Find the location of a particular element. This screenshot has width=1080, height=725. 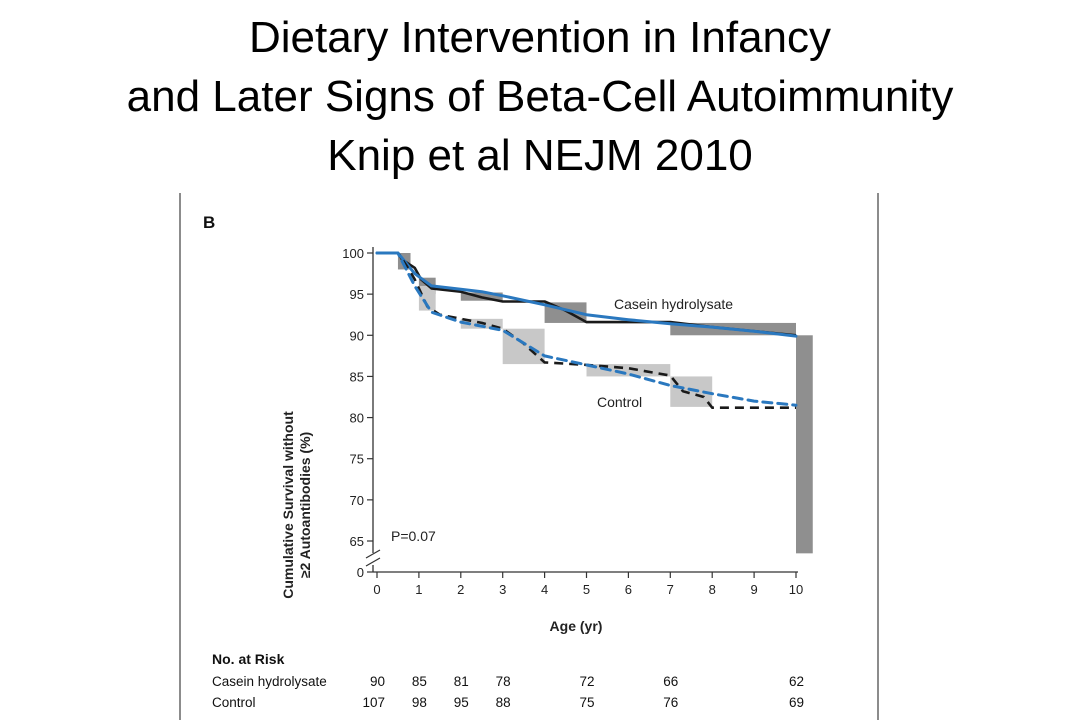

risk-value-casein: 85 is located at coordinates (419, 681).